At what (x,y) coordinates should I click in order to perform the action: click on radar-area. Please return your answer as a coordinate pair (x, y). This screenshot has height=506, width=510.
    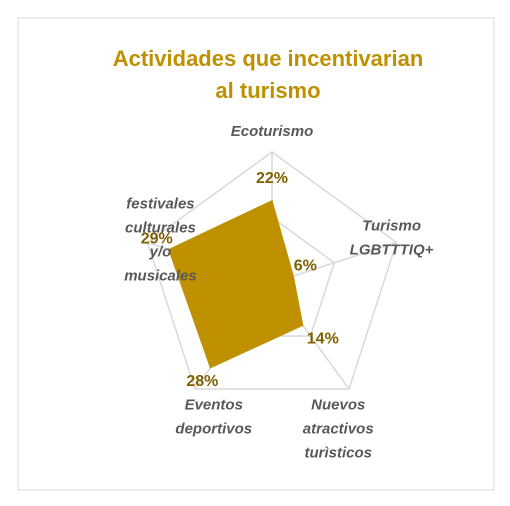
    Looking at the image, I should click on (236, 284).